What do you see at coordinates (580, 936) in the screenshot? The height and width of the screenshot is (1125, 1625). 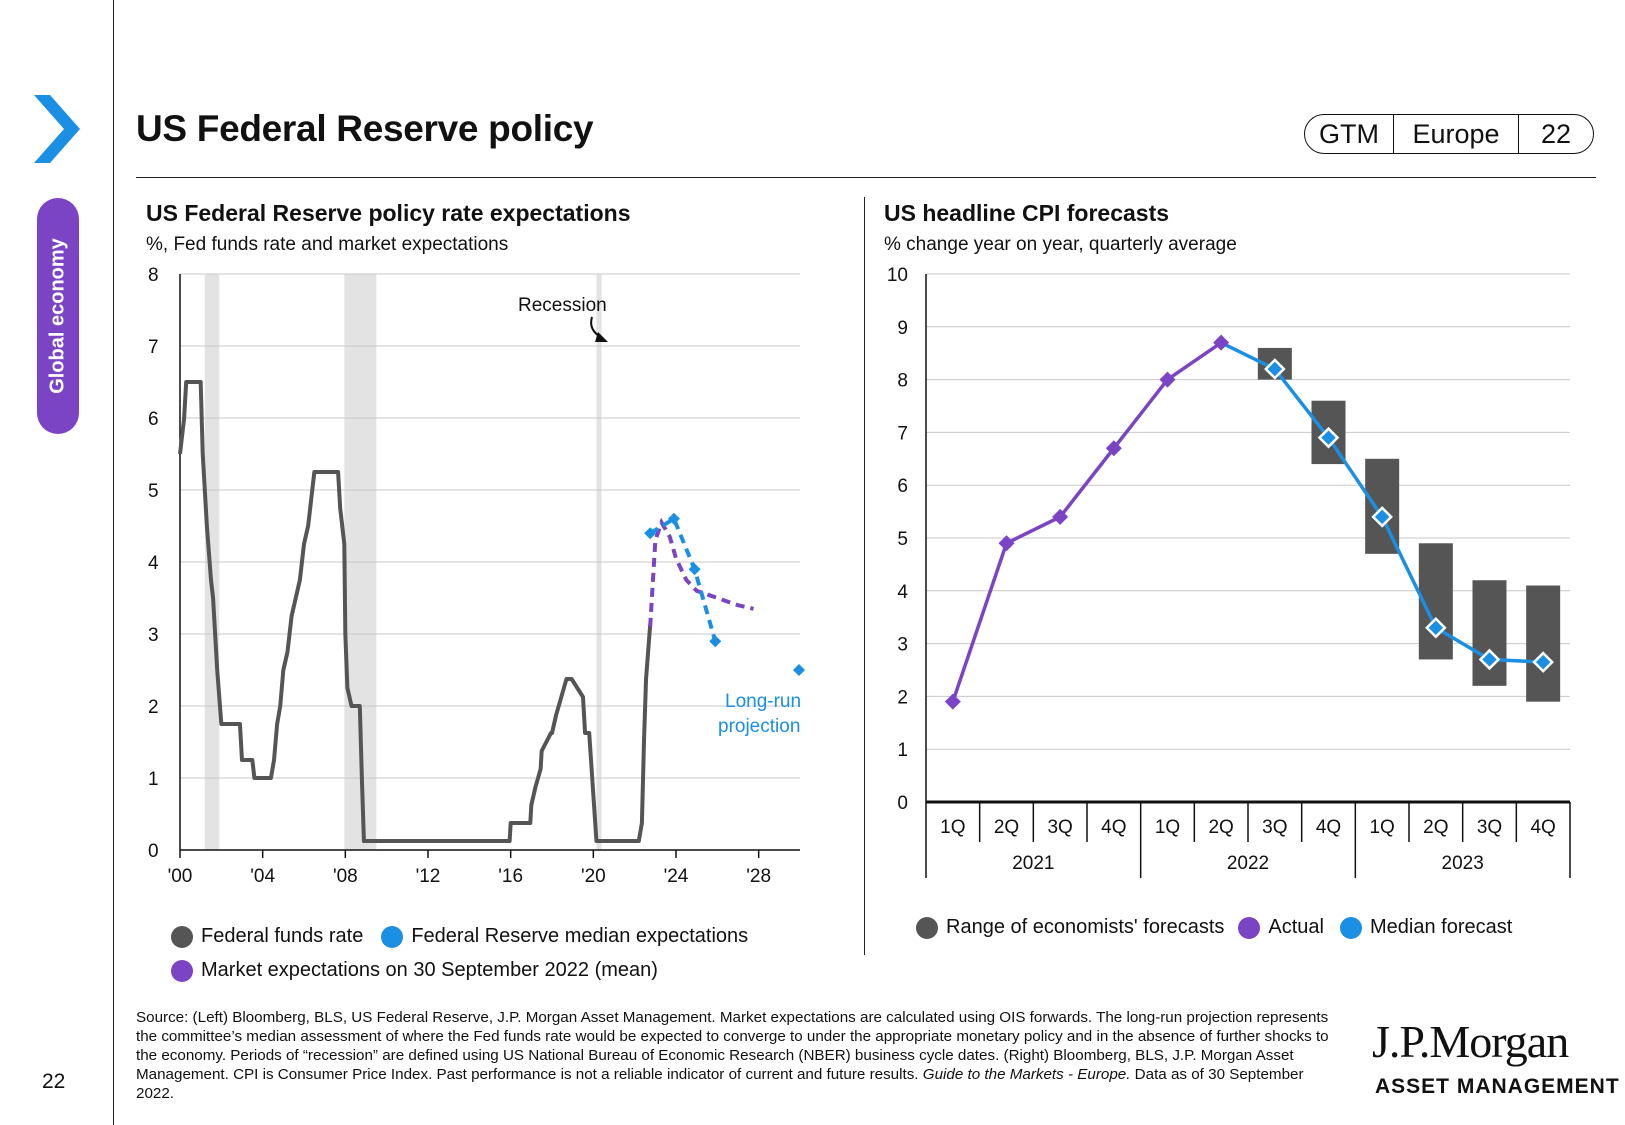 I see `legend-label-fed-median: Federal Reserve median expectations` at bounding box center [580, 936].